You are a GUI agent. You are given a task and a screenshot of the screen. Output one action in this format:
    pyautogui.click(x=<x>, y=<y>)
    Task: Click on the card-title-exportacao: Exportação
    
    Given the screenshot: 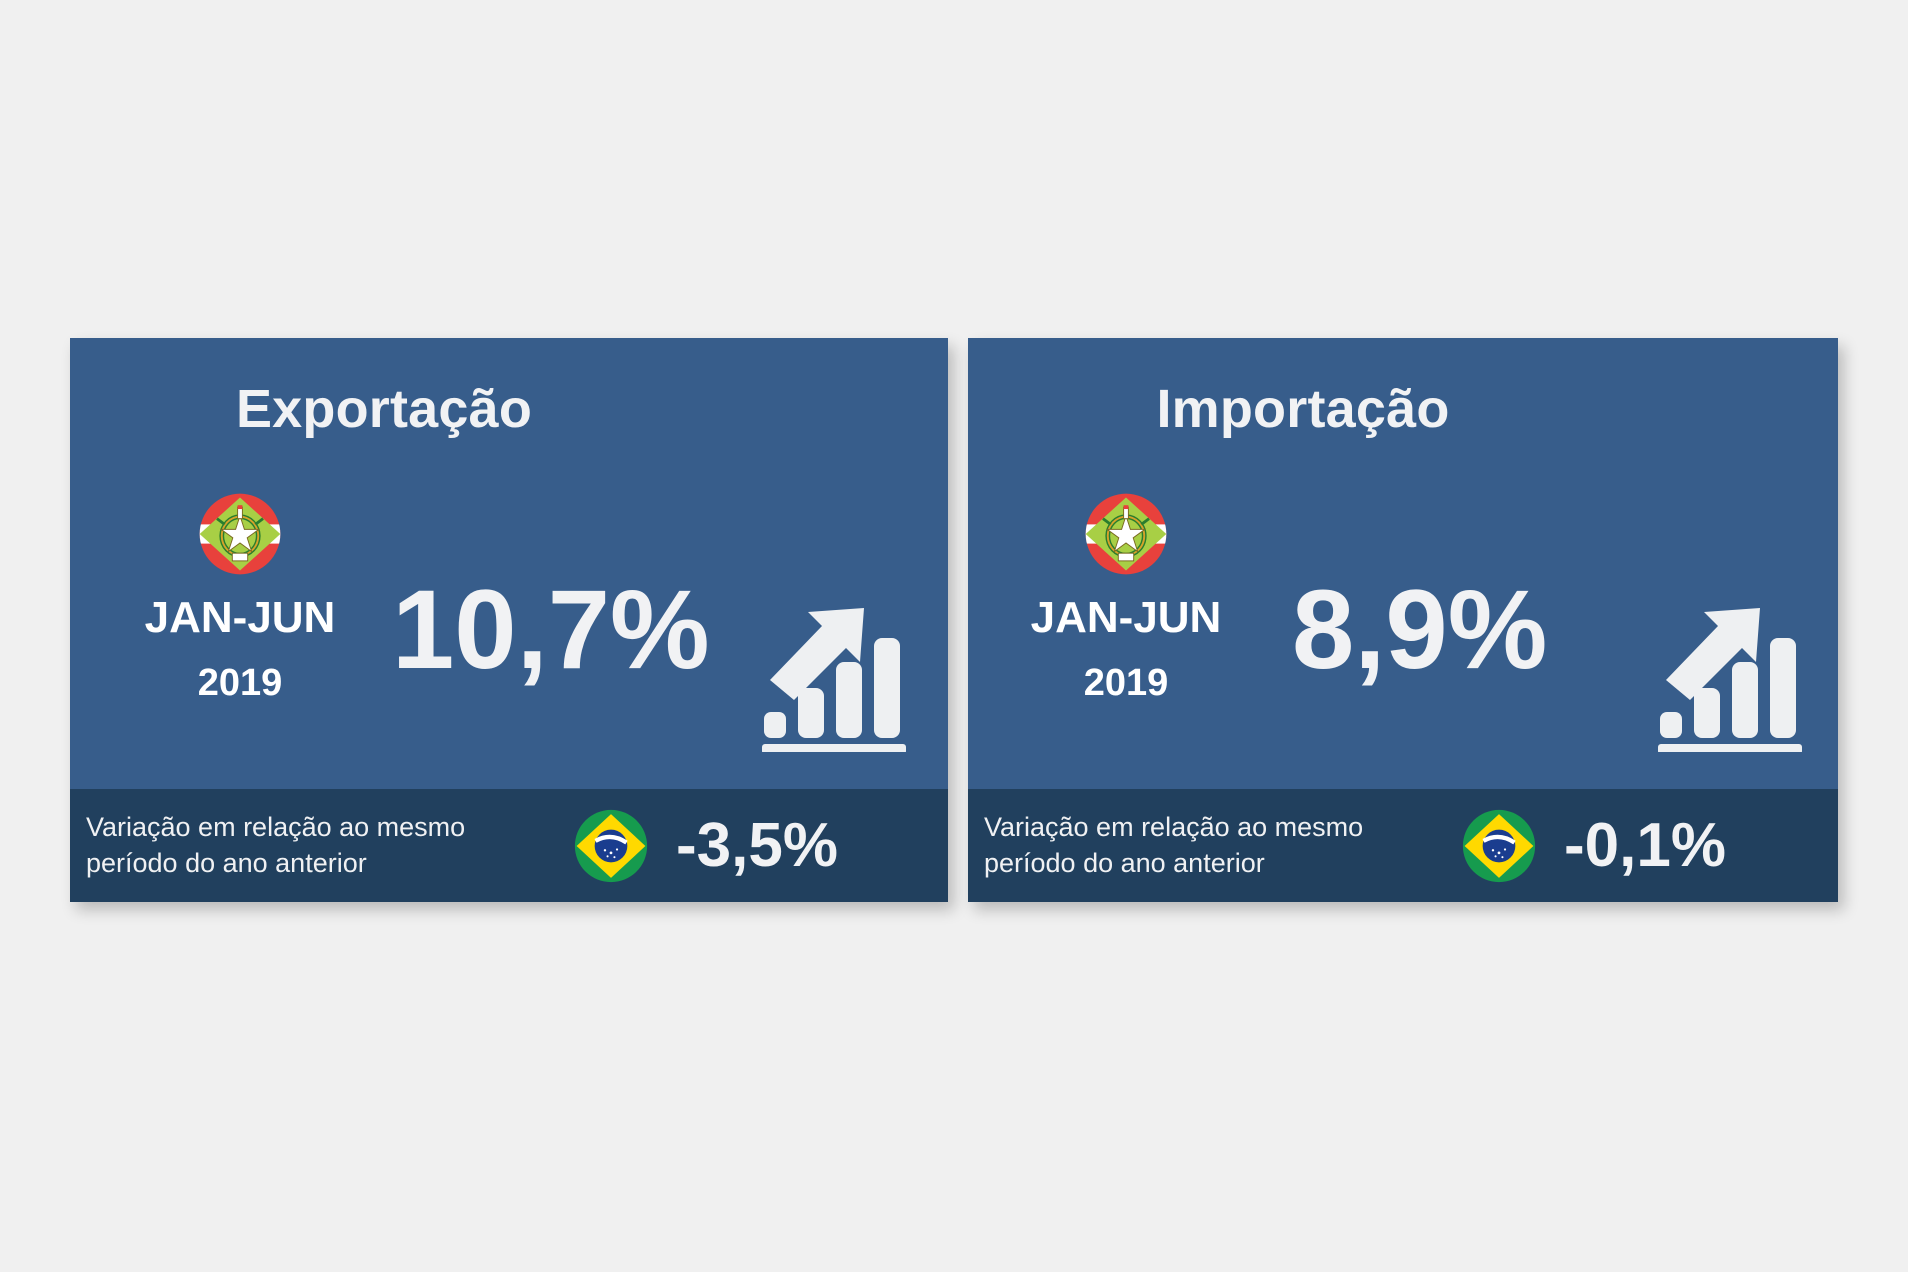 What is the action you would take?
    pyautogui.click(x=384, y=409)
    